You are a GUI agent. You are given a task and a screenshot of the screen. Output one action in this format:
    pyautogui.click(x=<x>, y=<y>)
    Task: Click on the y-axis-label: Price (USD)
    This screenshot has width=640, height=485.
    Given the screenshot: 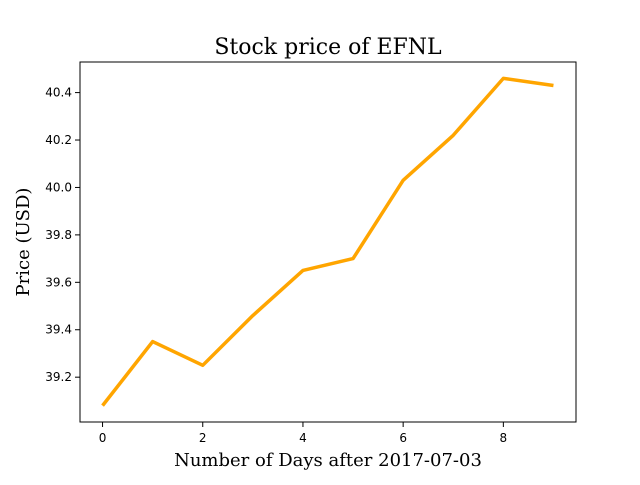 What is the action you would take?
    pyautogui.click(x=23, y=242)
    